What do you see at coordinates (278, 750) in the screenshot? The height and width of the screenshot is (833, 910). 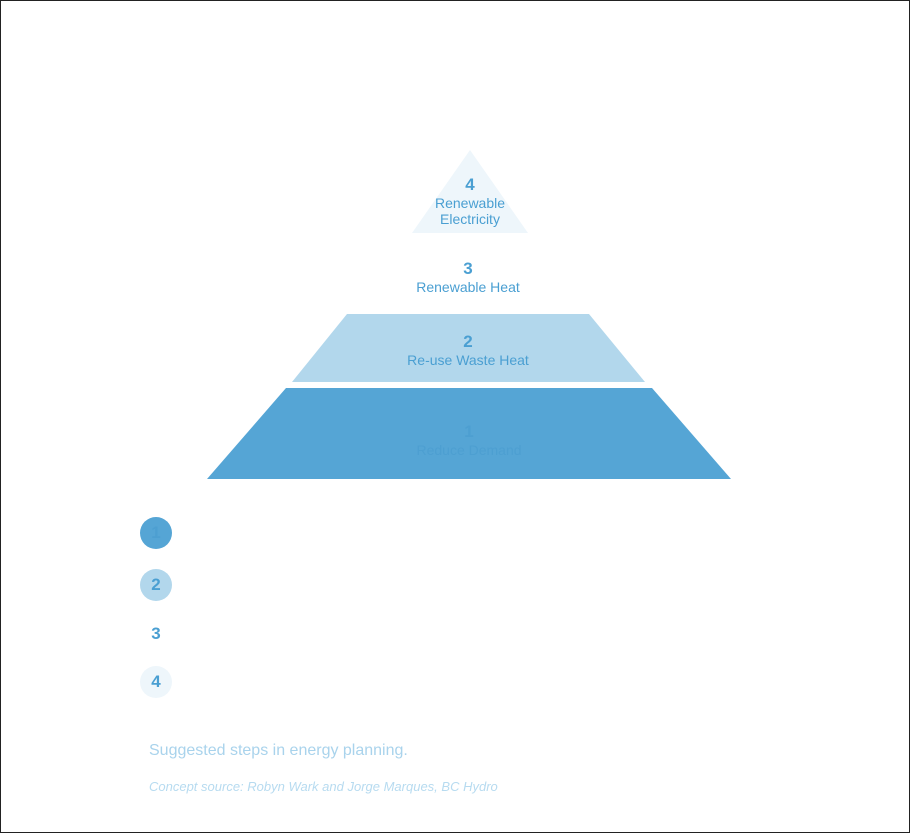 I see `figure-caption: Suggested steps in energy planning.` at bounding box center [278, 750].